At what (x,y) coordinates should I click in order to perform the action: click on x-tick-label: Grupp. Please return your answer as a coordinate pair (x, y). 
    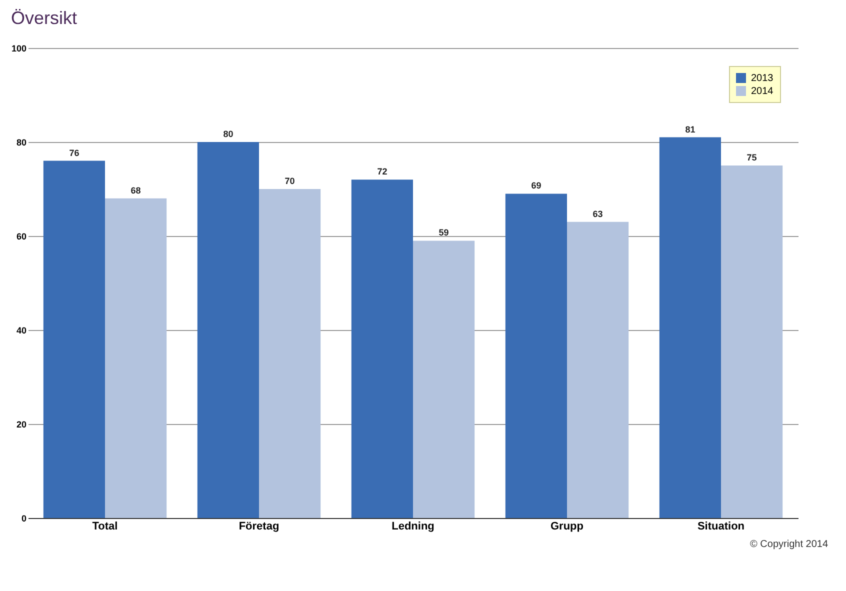
    Looking at the image, I should click on (567, 526).